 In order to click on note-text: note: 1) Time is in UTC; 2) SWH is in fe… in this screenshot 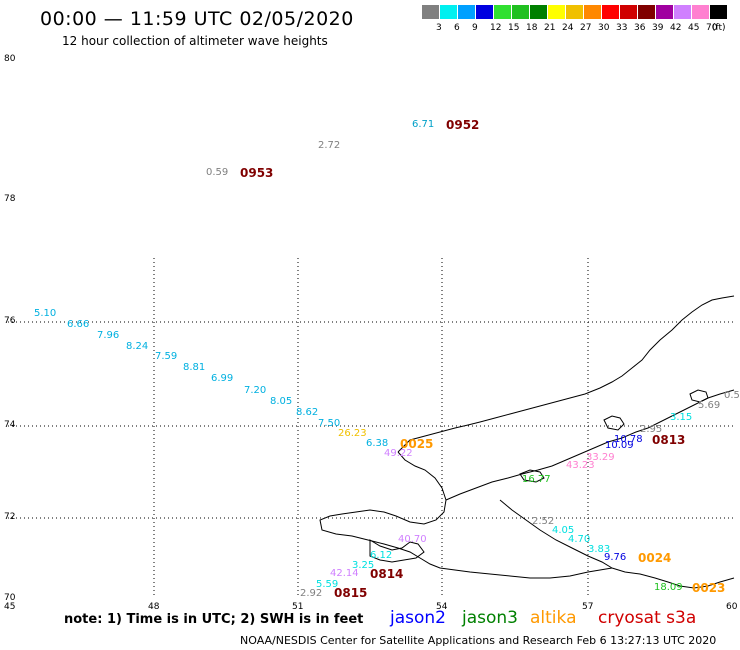, I will do `click(214, 619)`.